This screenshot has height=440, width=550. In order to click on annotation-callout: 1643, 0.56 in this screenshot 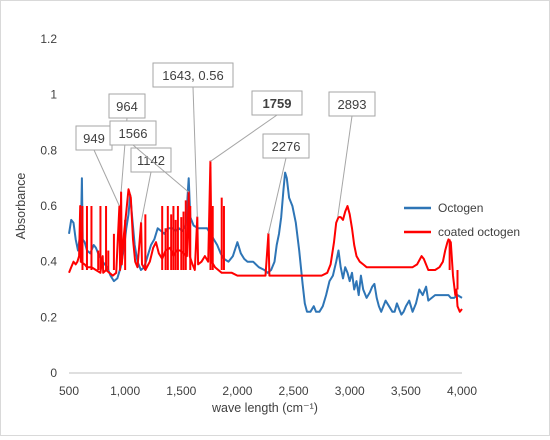, I will do `click(193, 140)`.